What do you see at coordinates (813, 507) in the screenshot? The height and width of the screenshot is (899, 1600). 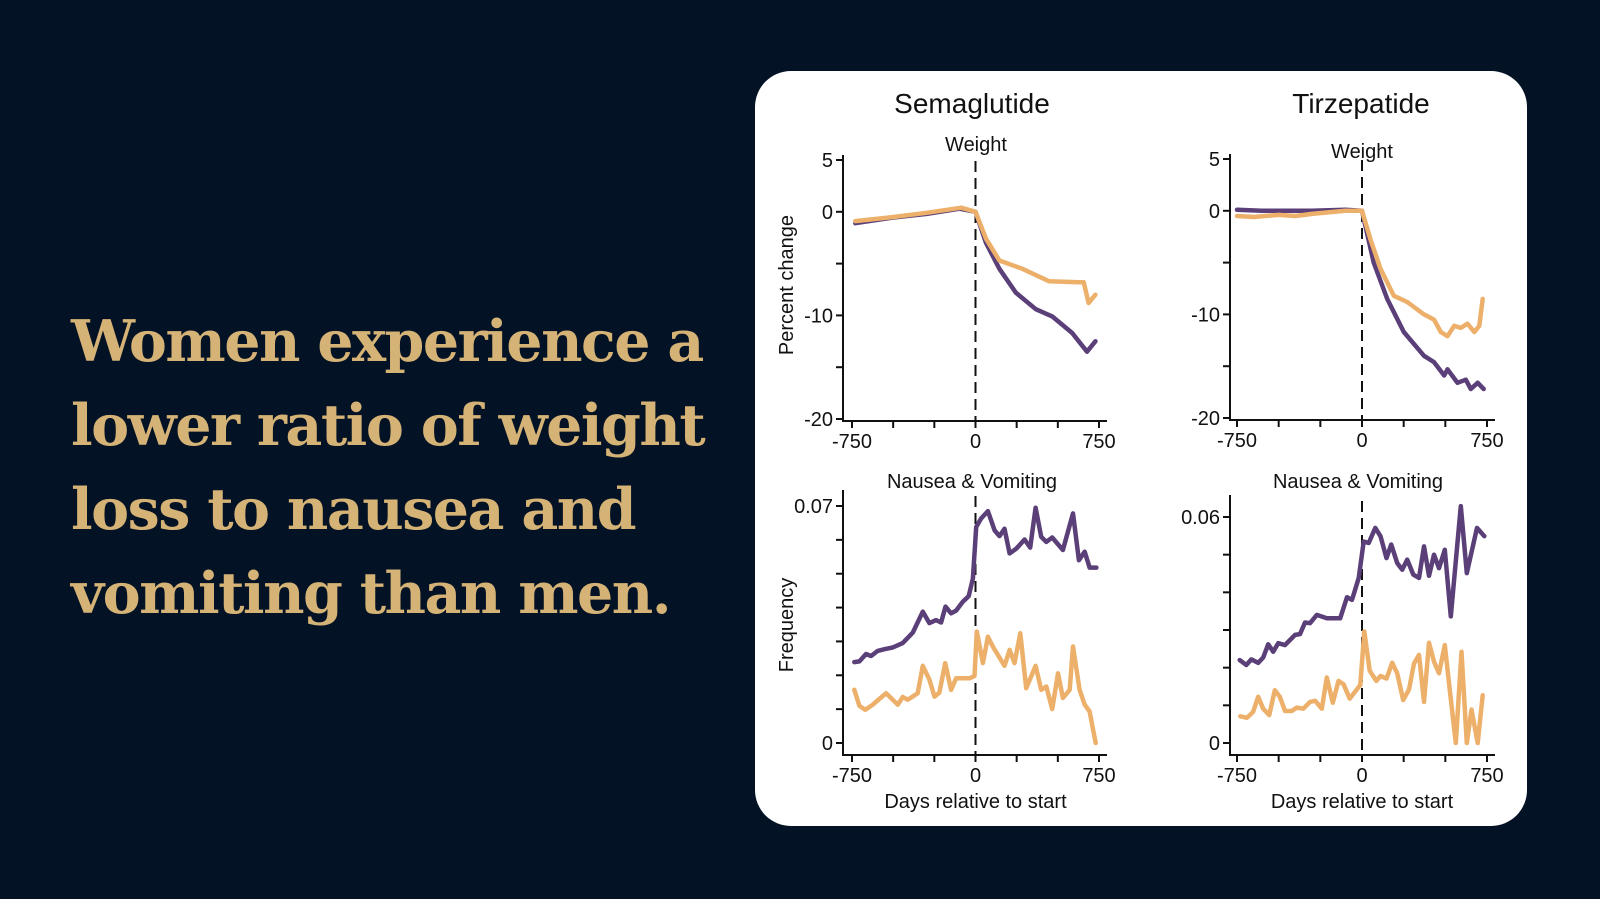 I see `y-tick-label: 0.07` at bounding box center [813, 507].